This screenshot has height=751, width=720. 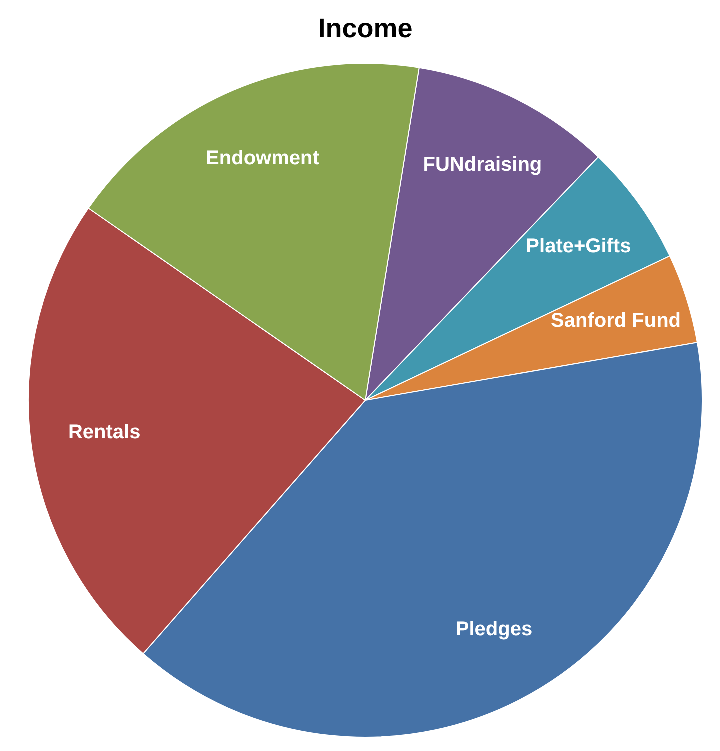 I want to click on slice-label: Endowment, so click(x=263, y=159).